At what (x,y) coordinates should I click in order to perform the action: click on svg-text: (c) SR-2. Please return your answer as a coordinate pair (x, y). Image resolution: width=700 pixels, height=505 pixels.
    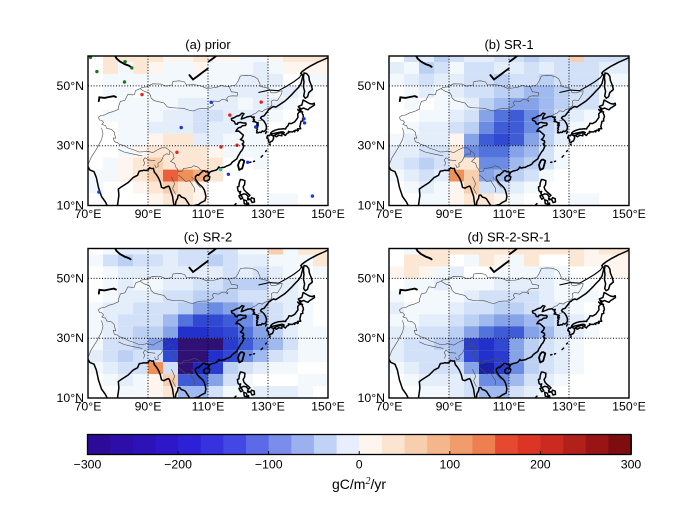
    Looking at the image, I should click on (208, 237).